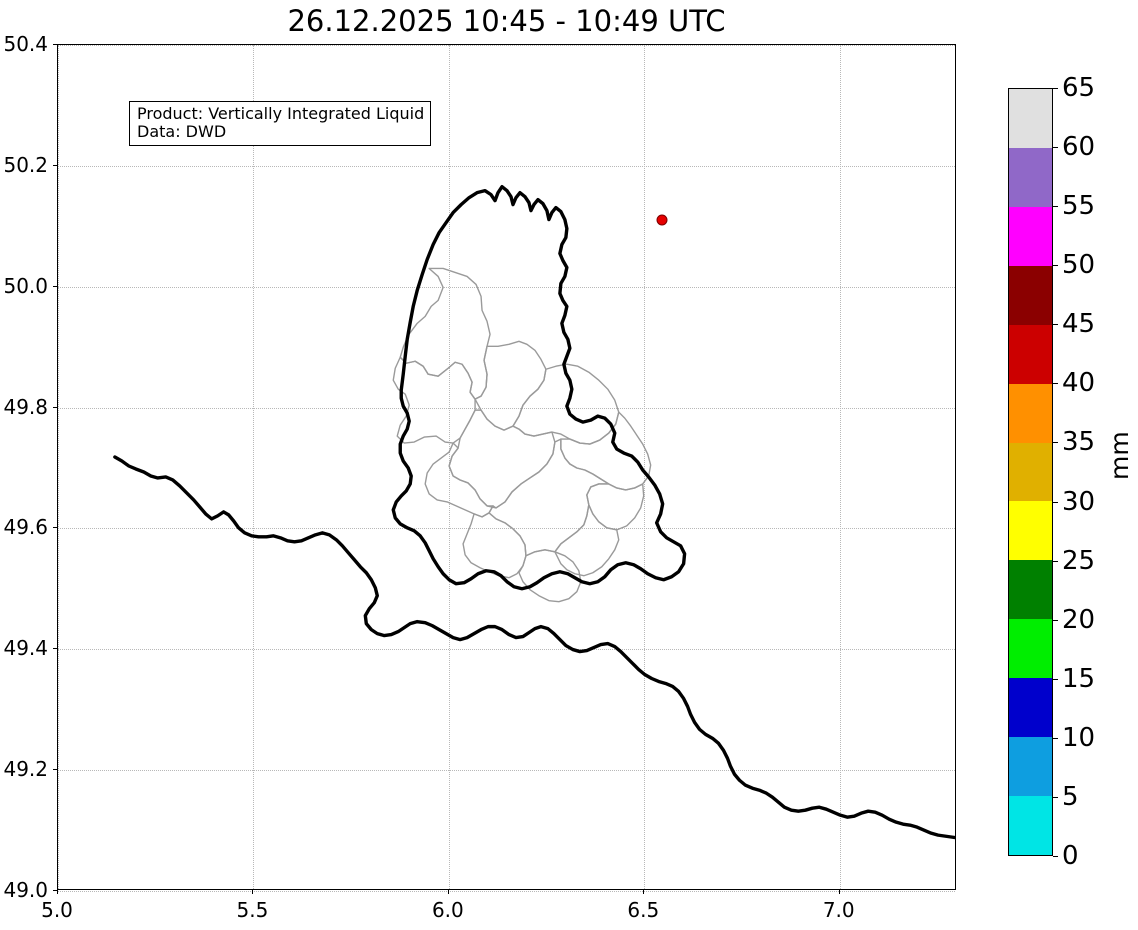  I want to click on canton-border-redange, so click(459, 480).